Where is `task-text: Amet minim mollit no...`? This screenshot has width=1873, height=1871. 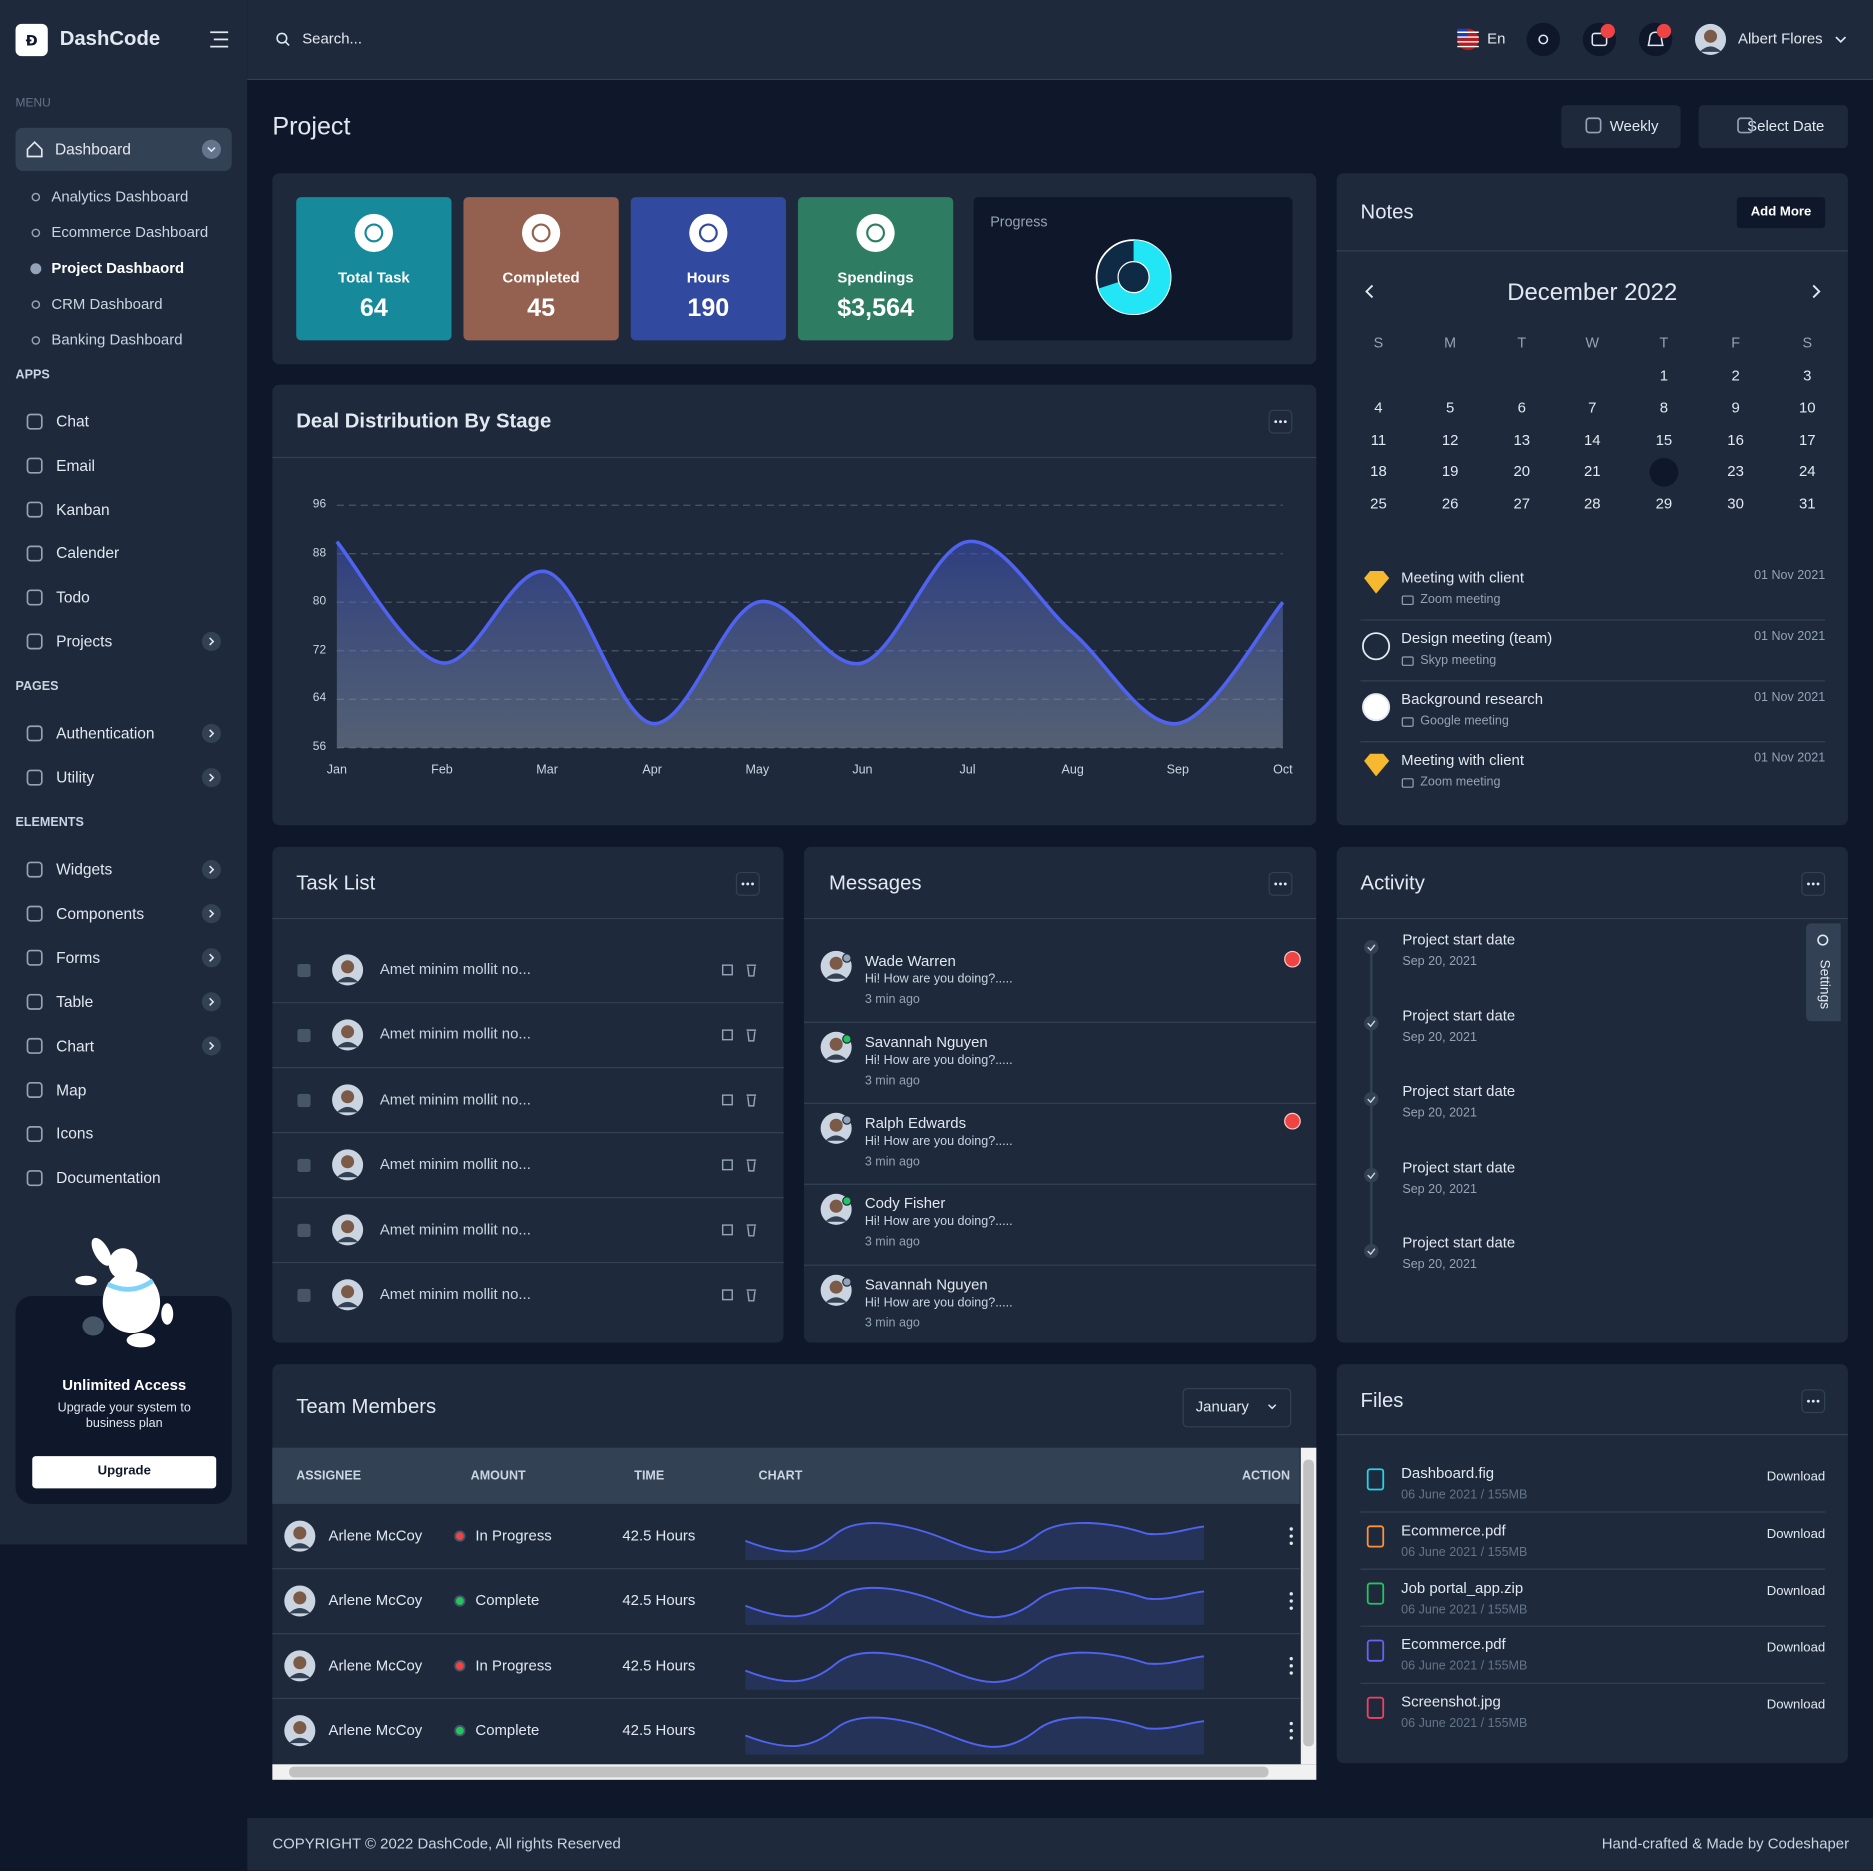 task-text: Amet minim mollit no... is located at coordinates (455, 1294).